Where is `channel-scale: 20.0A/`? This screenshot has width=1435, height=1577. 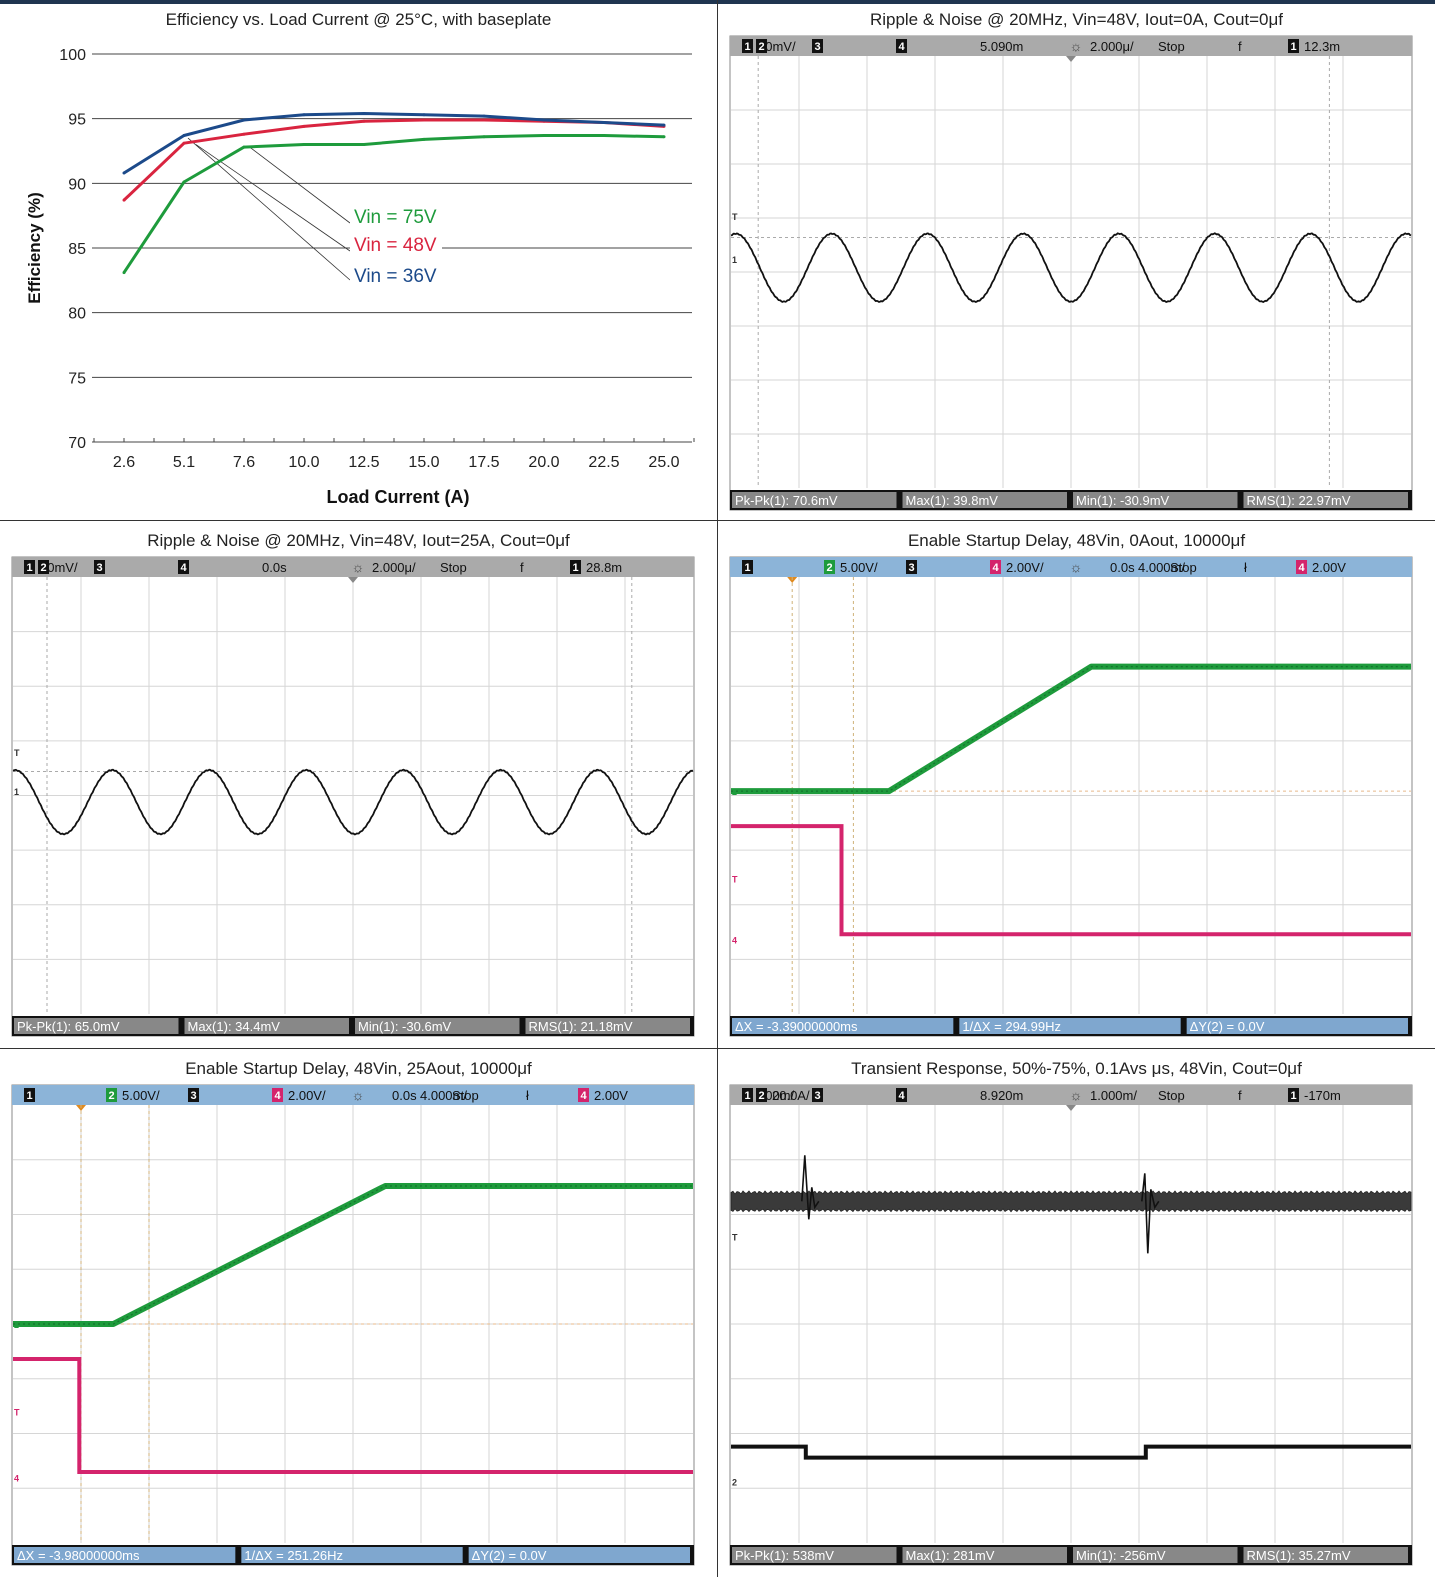 channel-scale: 20.0A/ is located at coordinates (791, 1095).